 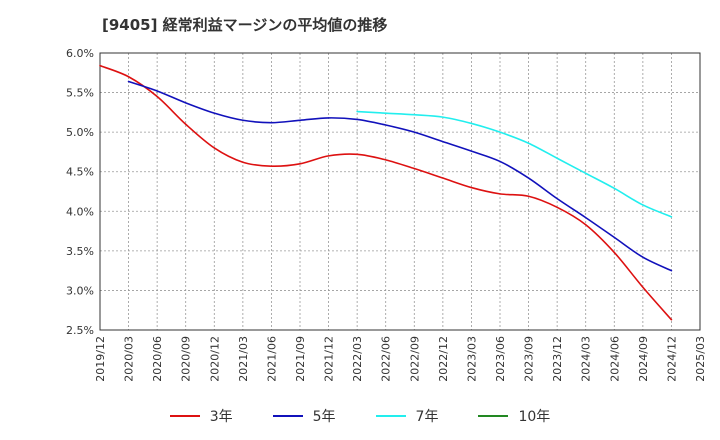 What do you see at coordinates (443, 359) in the screenshot?
I see `x-tick-label: 2022/12` at bounding box center [443, 359].